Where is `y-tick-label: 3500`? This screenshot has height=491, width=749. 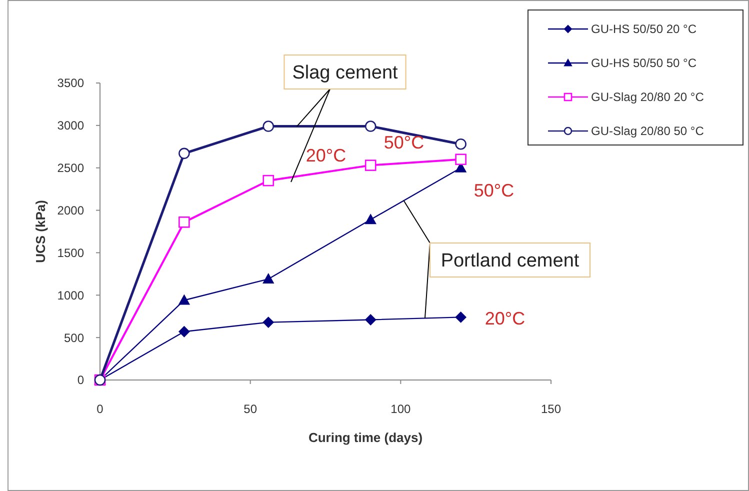
y-tick-label: 3500 is located at coordinates (70, 83).